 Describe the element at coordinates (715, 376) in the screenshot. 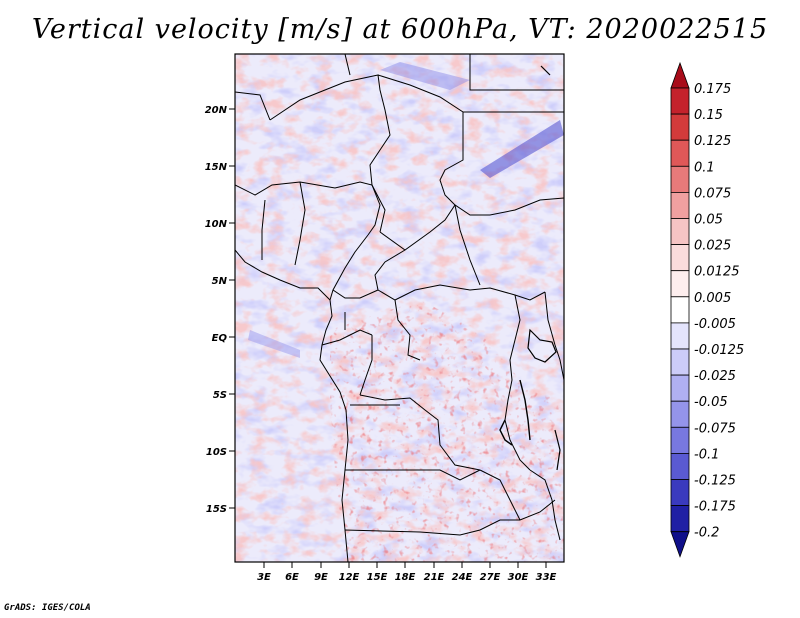

I see `colorbar-label: -0.025` at that location.